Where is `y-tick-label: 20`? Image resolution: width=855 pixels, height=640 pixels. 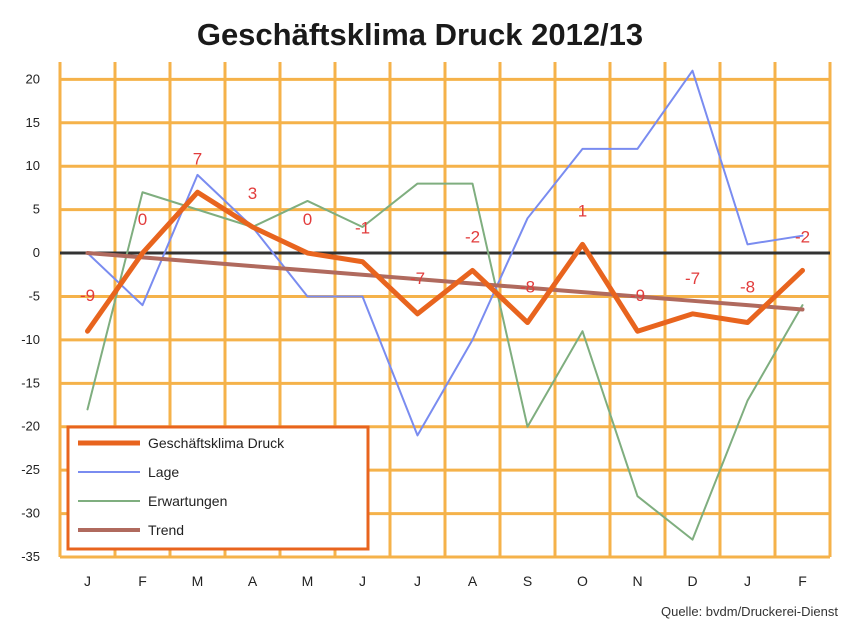
y-tick-label: 20 is located at coordinates (33, 78).